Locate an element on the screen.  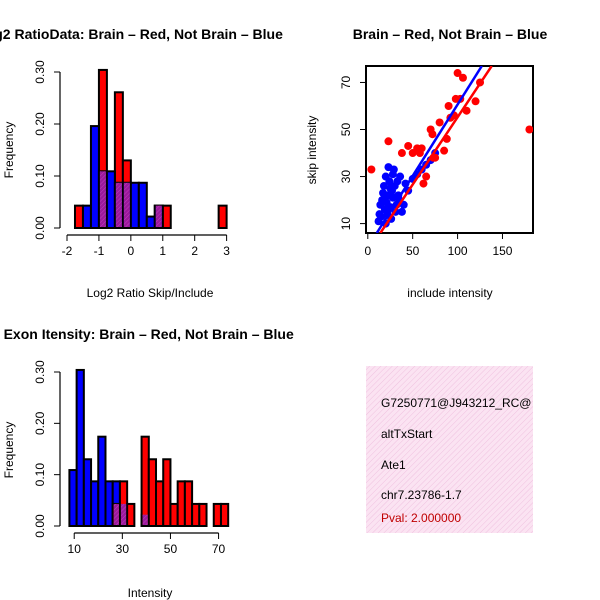
scatter-x-tick-label-1: 50 is located at coordinates (413, 251).